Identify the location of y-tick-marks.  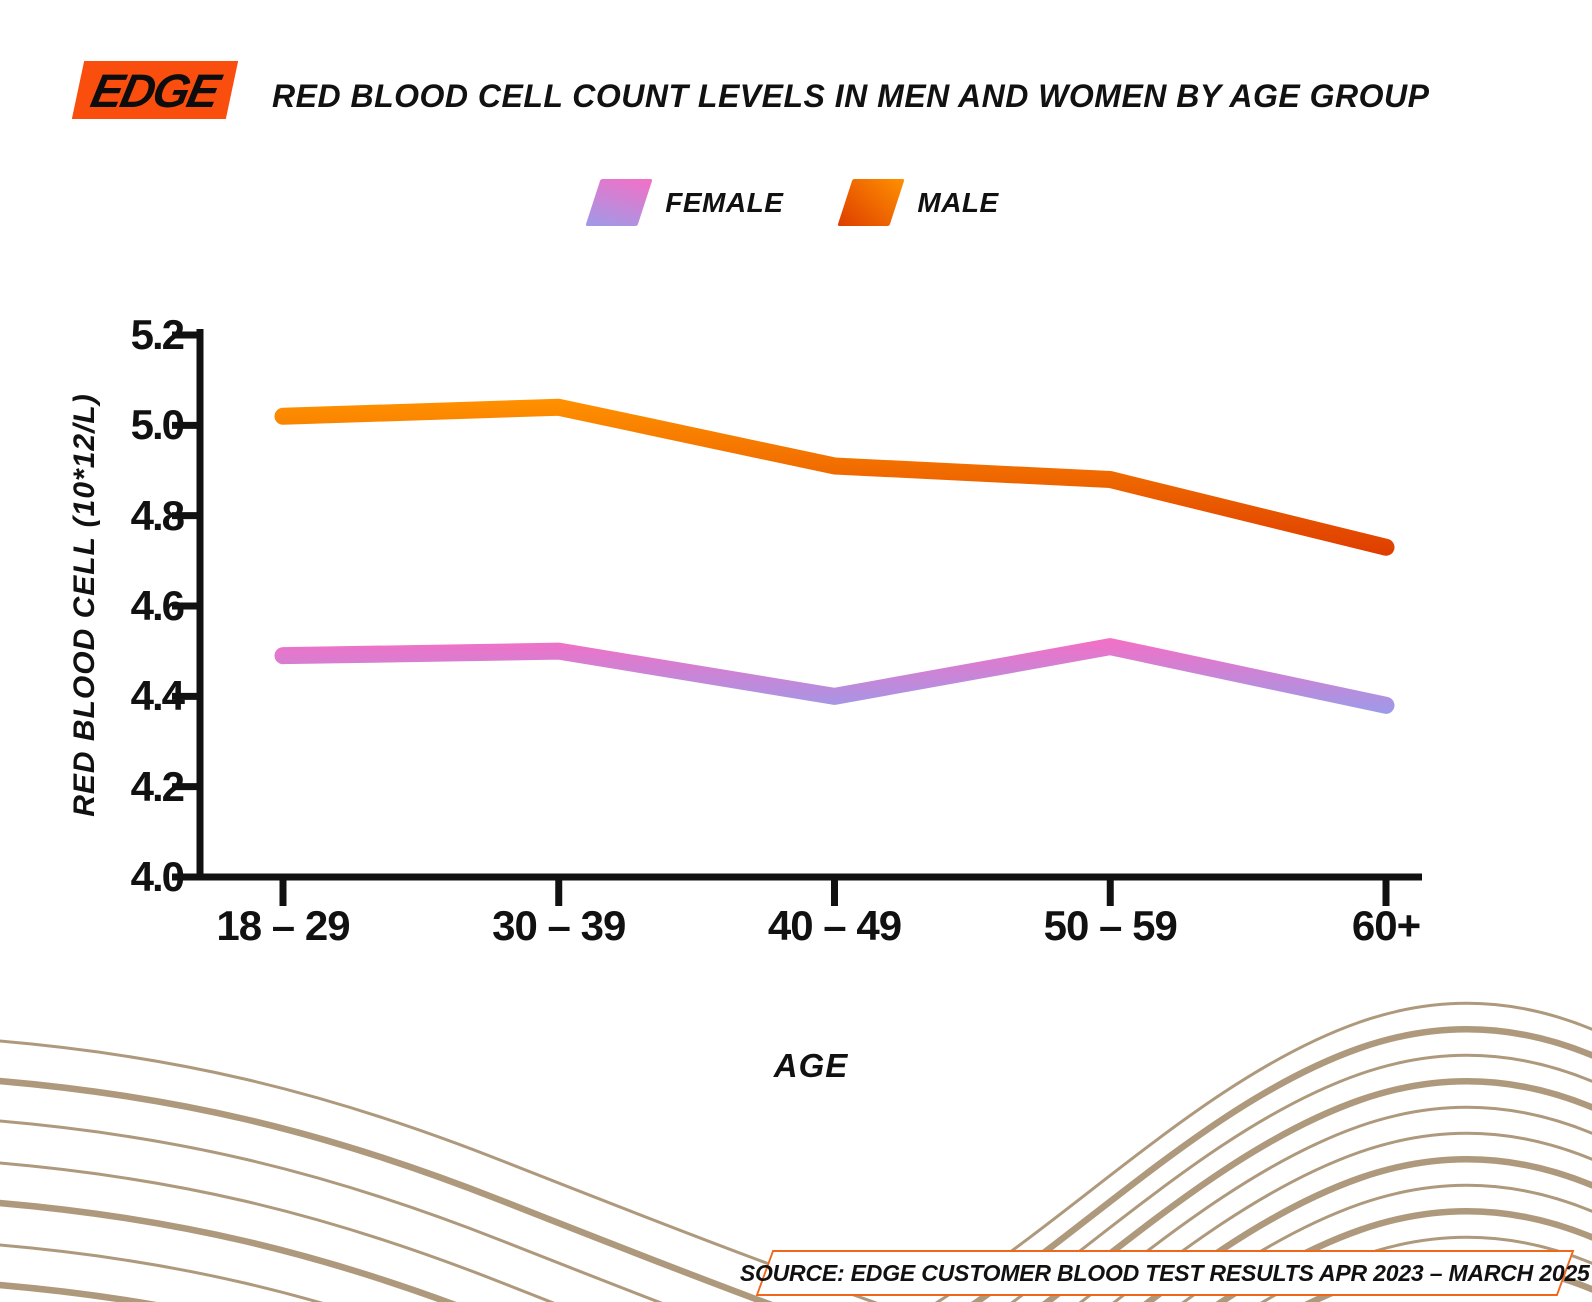
(186, 606).